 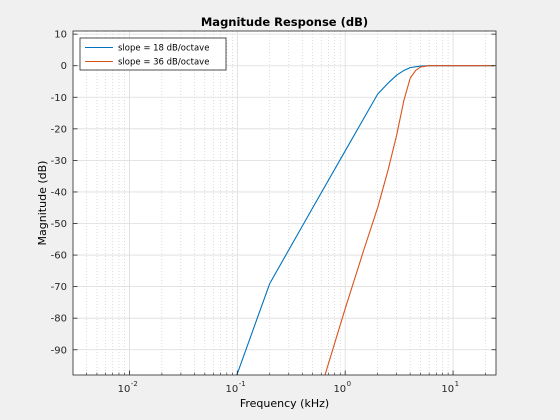 I want to click on x-tick-label-exponent: 1, so click(x=457, y=384).